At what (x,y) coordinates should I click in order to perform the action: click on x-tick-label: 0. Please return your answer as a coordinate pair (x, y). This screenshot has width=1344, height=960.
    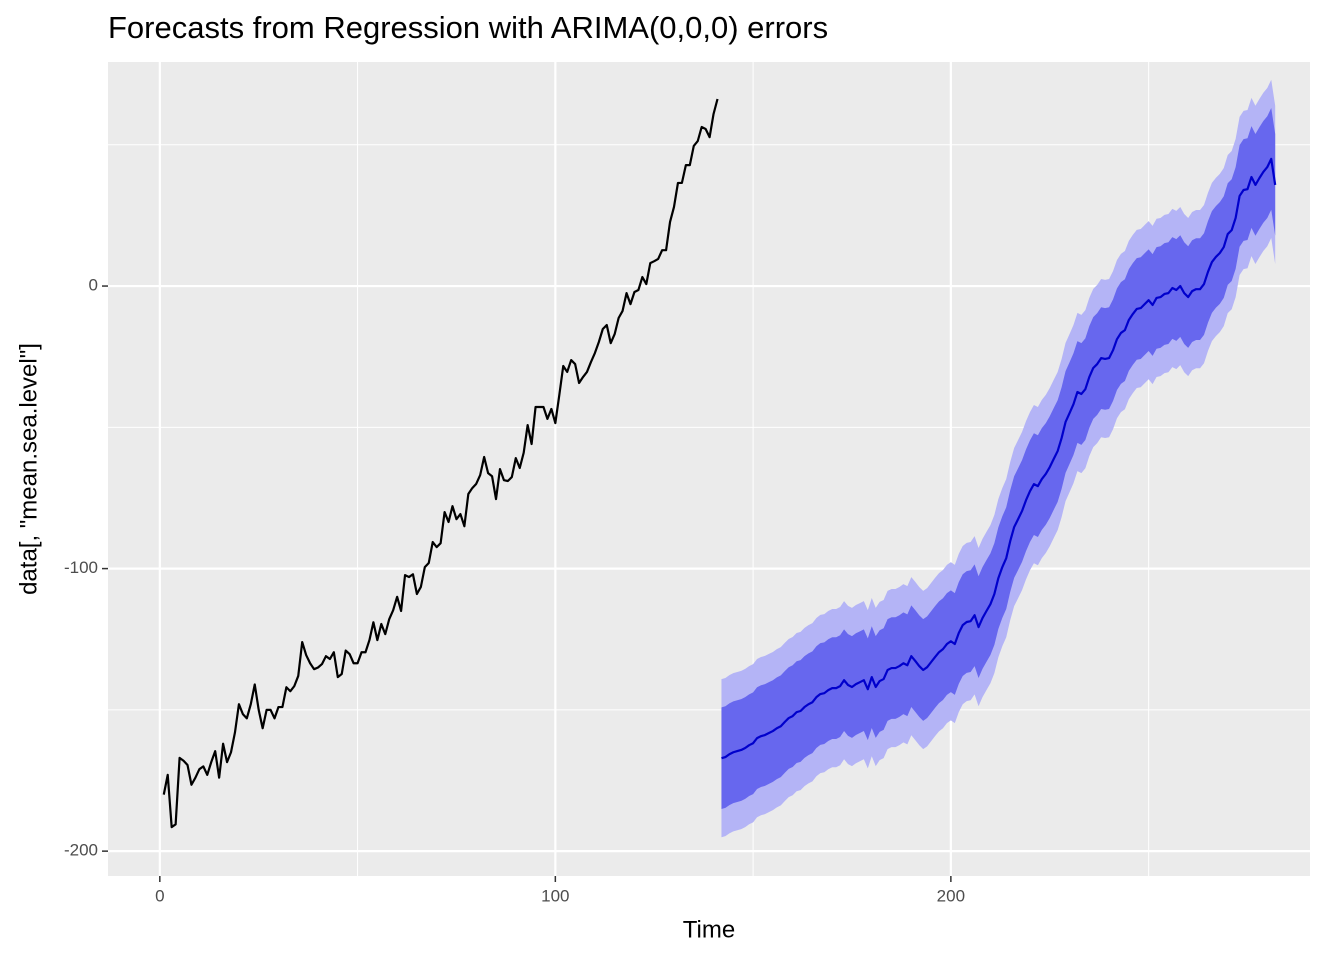
    Looking at the image, I should click on (159, 895).